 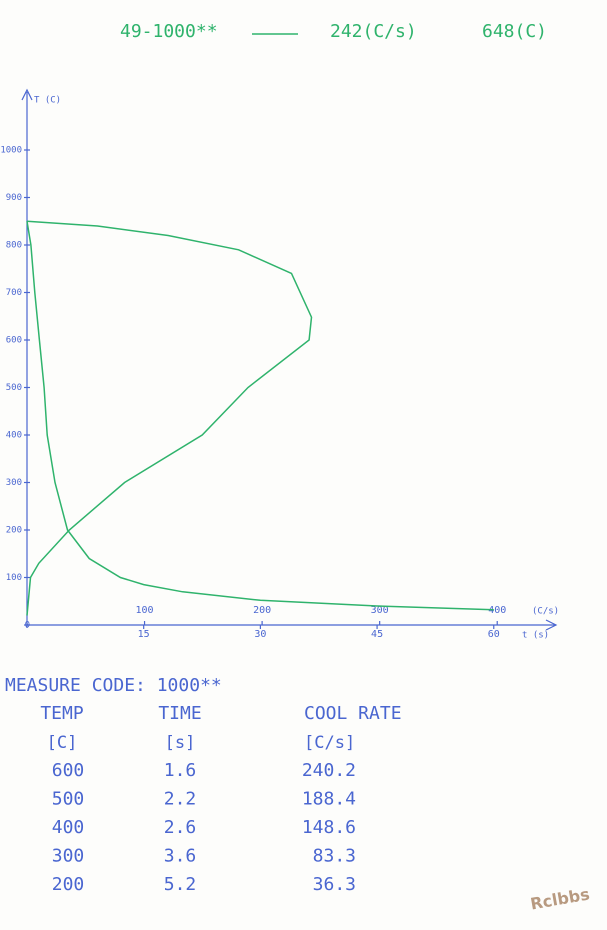 I want to click on y-arrow, so click(x=27, y=94).